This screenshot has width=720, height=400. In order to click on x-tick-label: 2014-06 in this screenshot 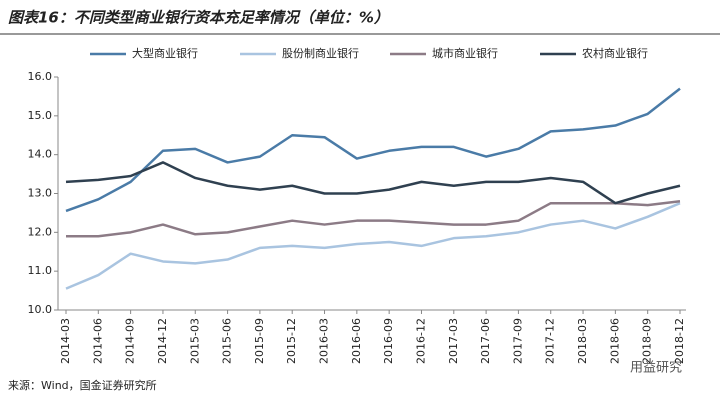, I will do `click(97, 341)`.